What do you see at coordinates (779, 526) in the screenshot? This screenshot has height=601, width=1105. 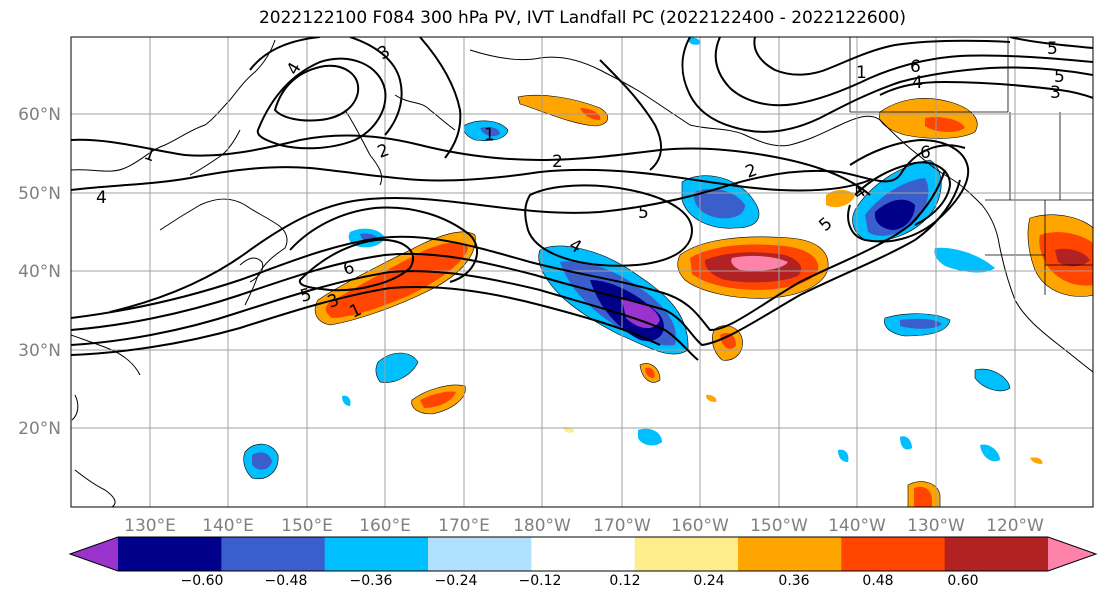 I see `longitude-label: 150°W` at bounding box center [779, 526].